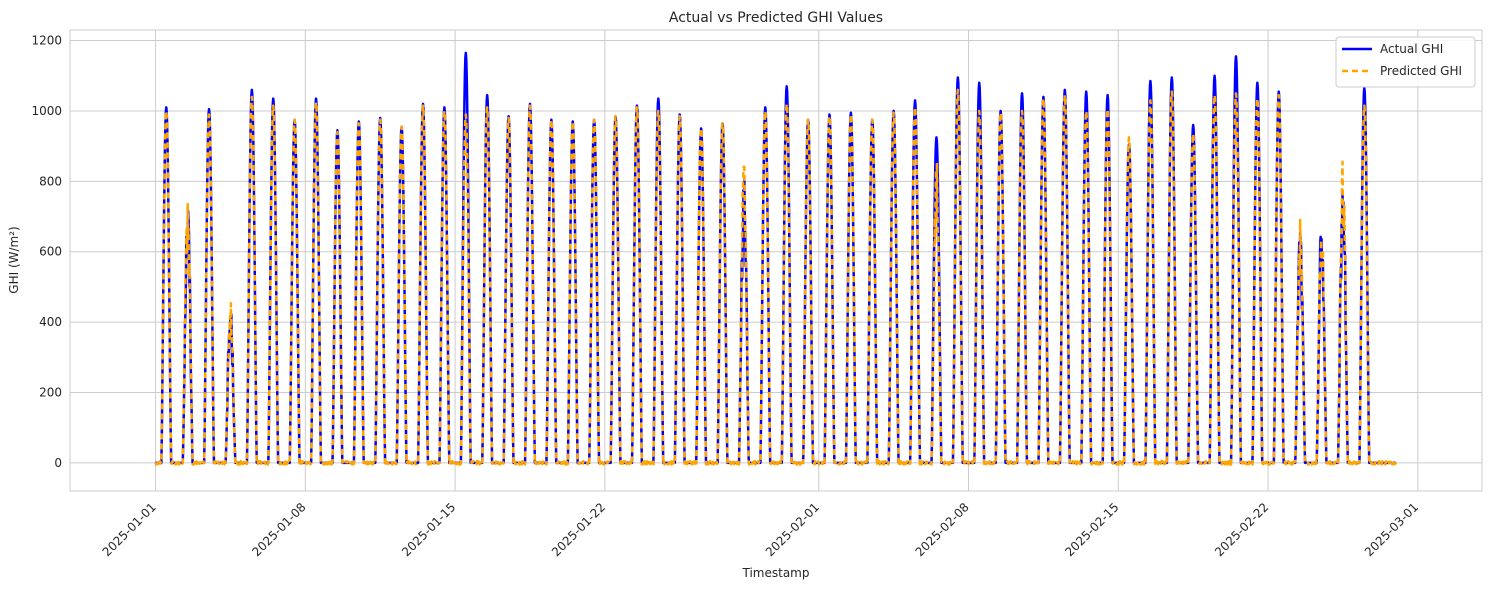  What do you see at coordinates (1405, 62) in the screenshot?
I see `legend: Actual GHI Predicted GHI` at bounding box center [1405, 62].